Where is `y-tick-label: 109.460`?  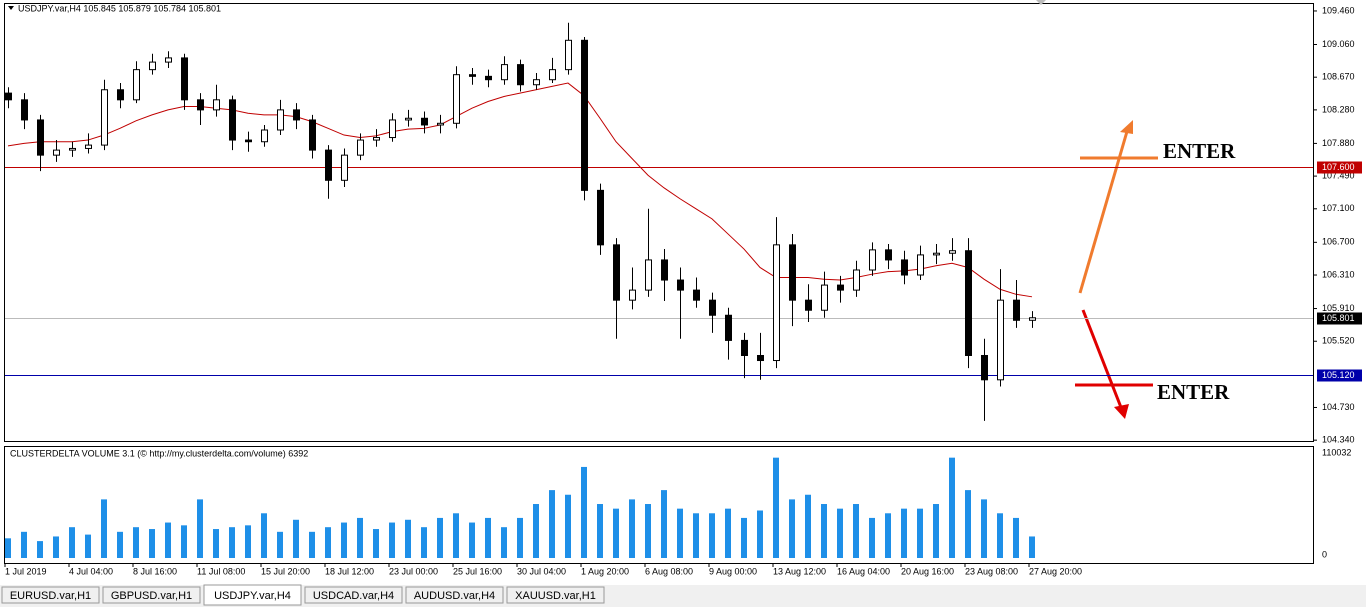
y-tick-label: 109.460 is located at coordinates (1338, 10).